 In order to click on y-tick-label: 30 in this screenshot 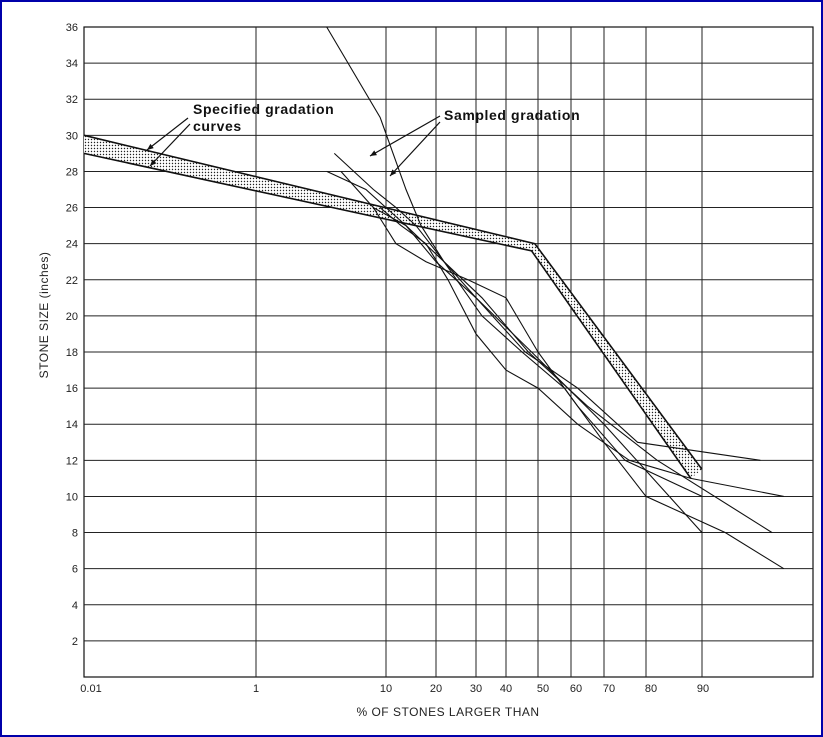, I will do `click(72, 136)`.